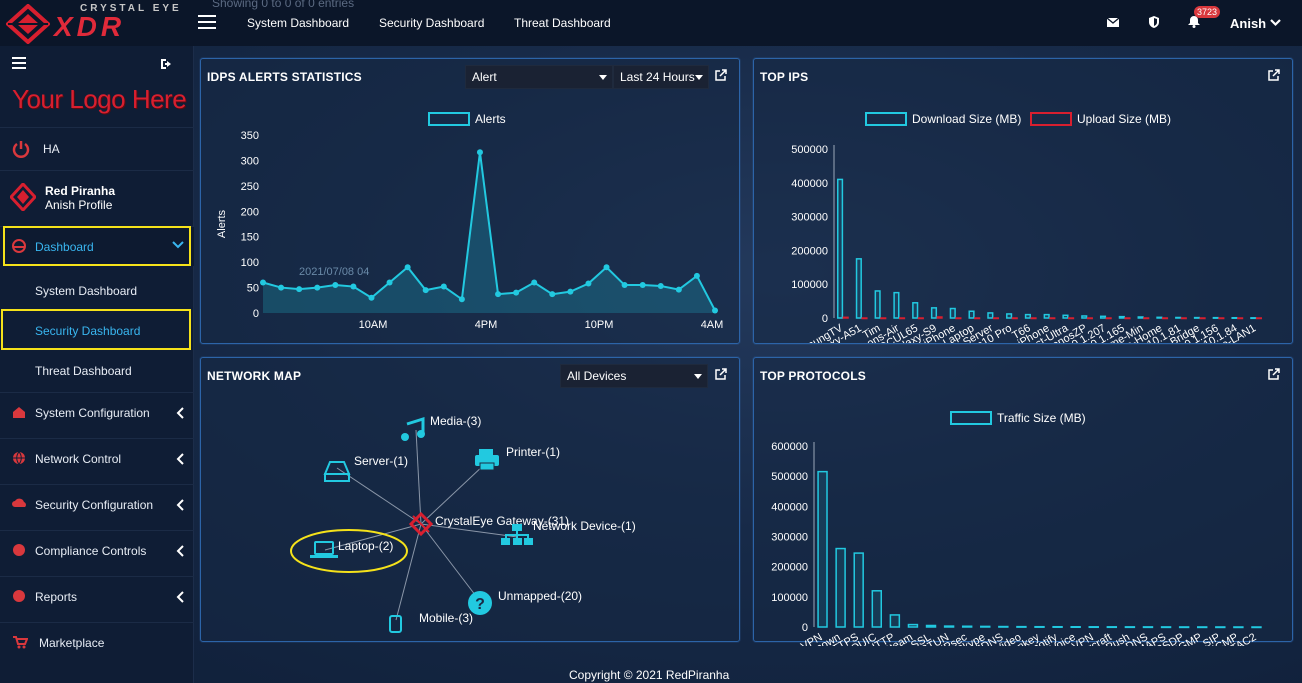 The width and height of the screenshot is (1302, 683). What do you see at coordinates (97, 148) in the screenshot?
I see `sidebar-item-ha: HA` at bounding box center [97, 148].